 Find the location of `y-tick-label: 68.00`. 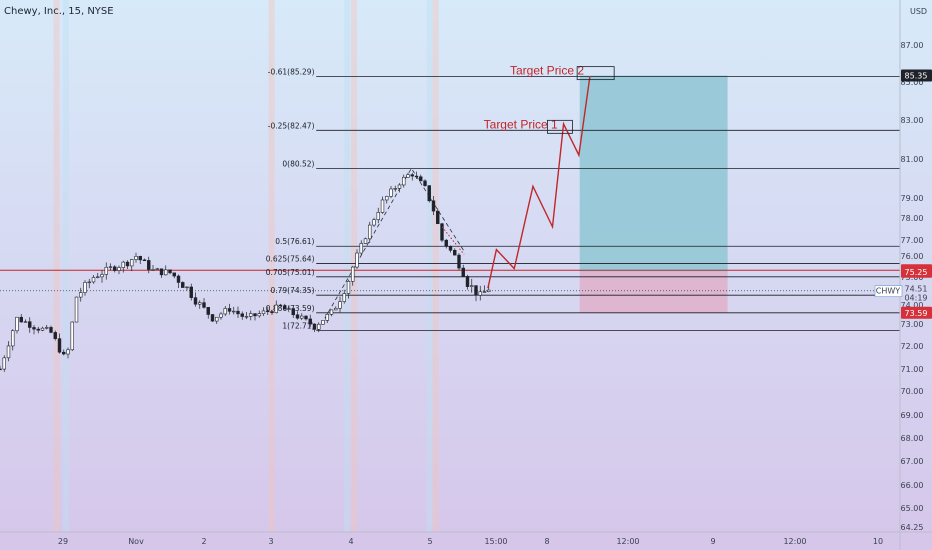

y-tick-label: 68.00 is located at coordinates (912, 438).